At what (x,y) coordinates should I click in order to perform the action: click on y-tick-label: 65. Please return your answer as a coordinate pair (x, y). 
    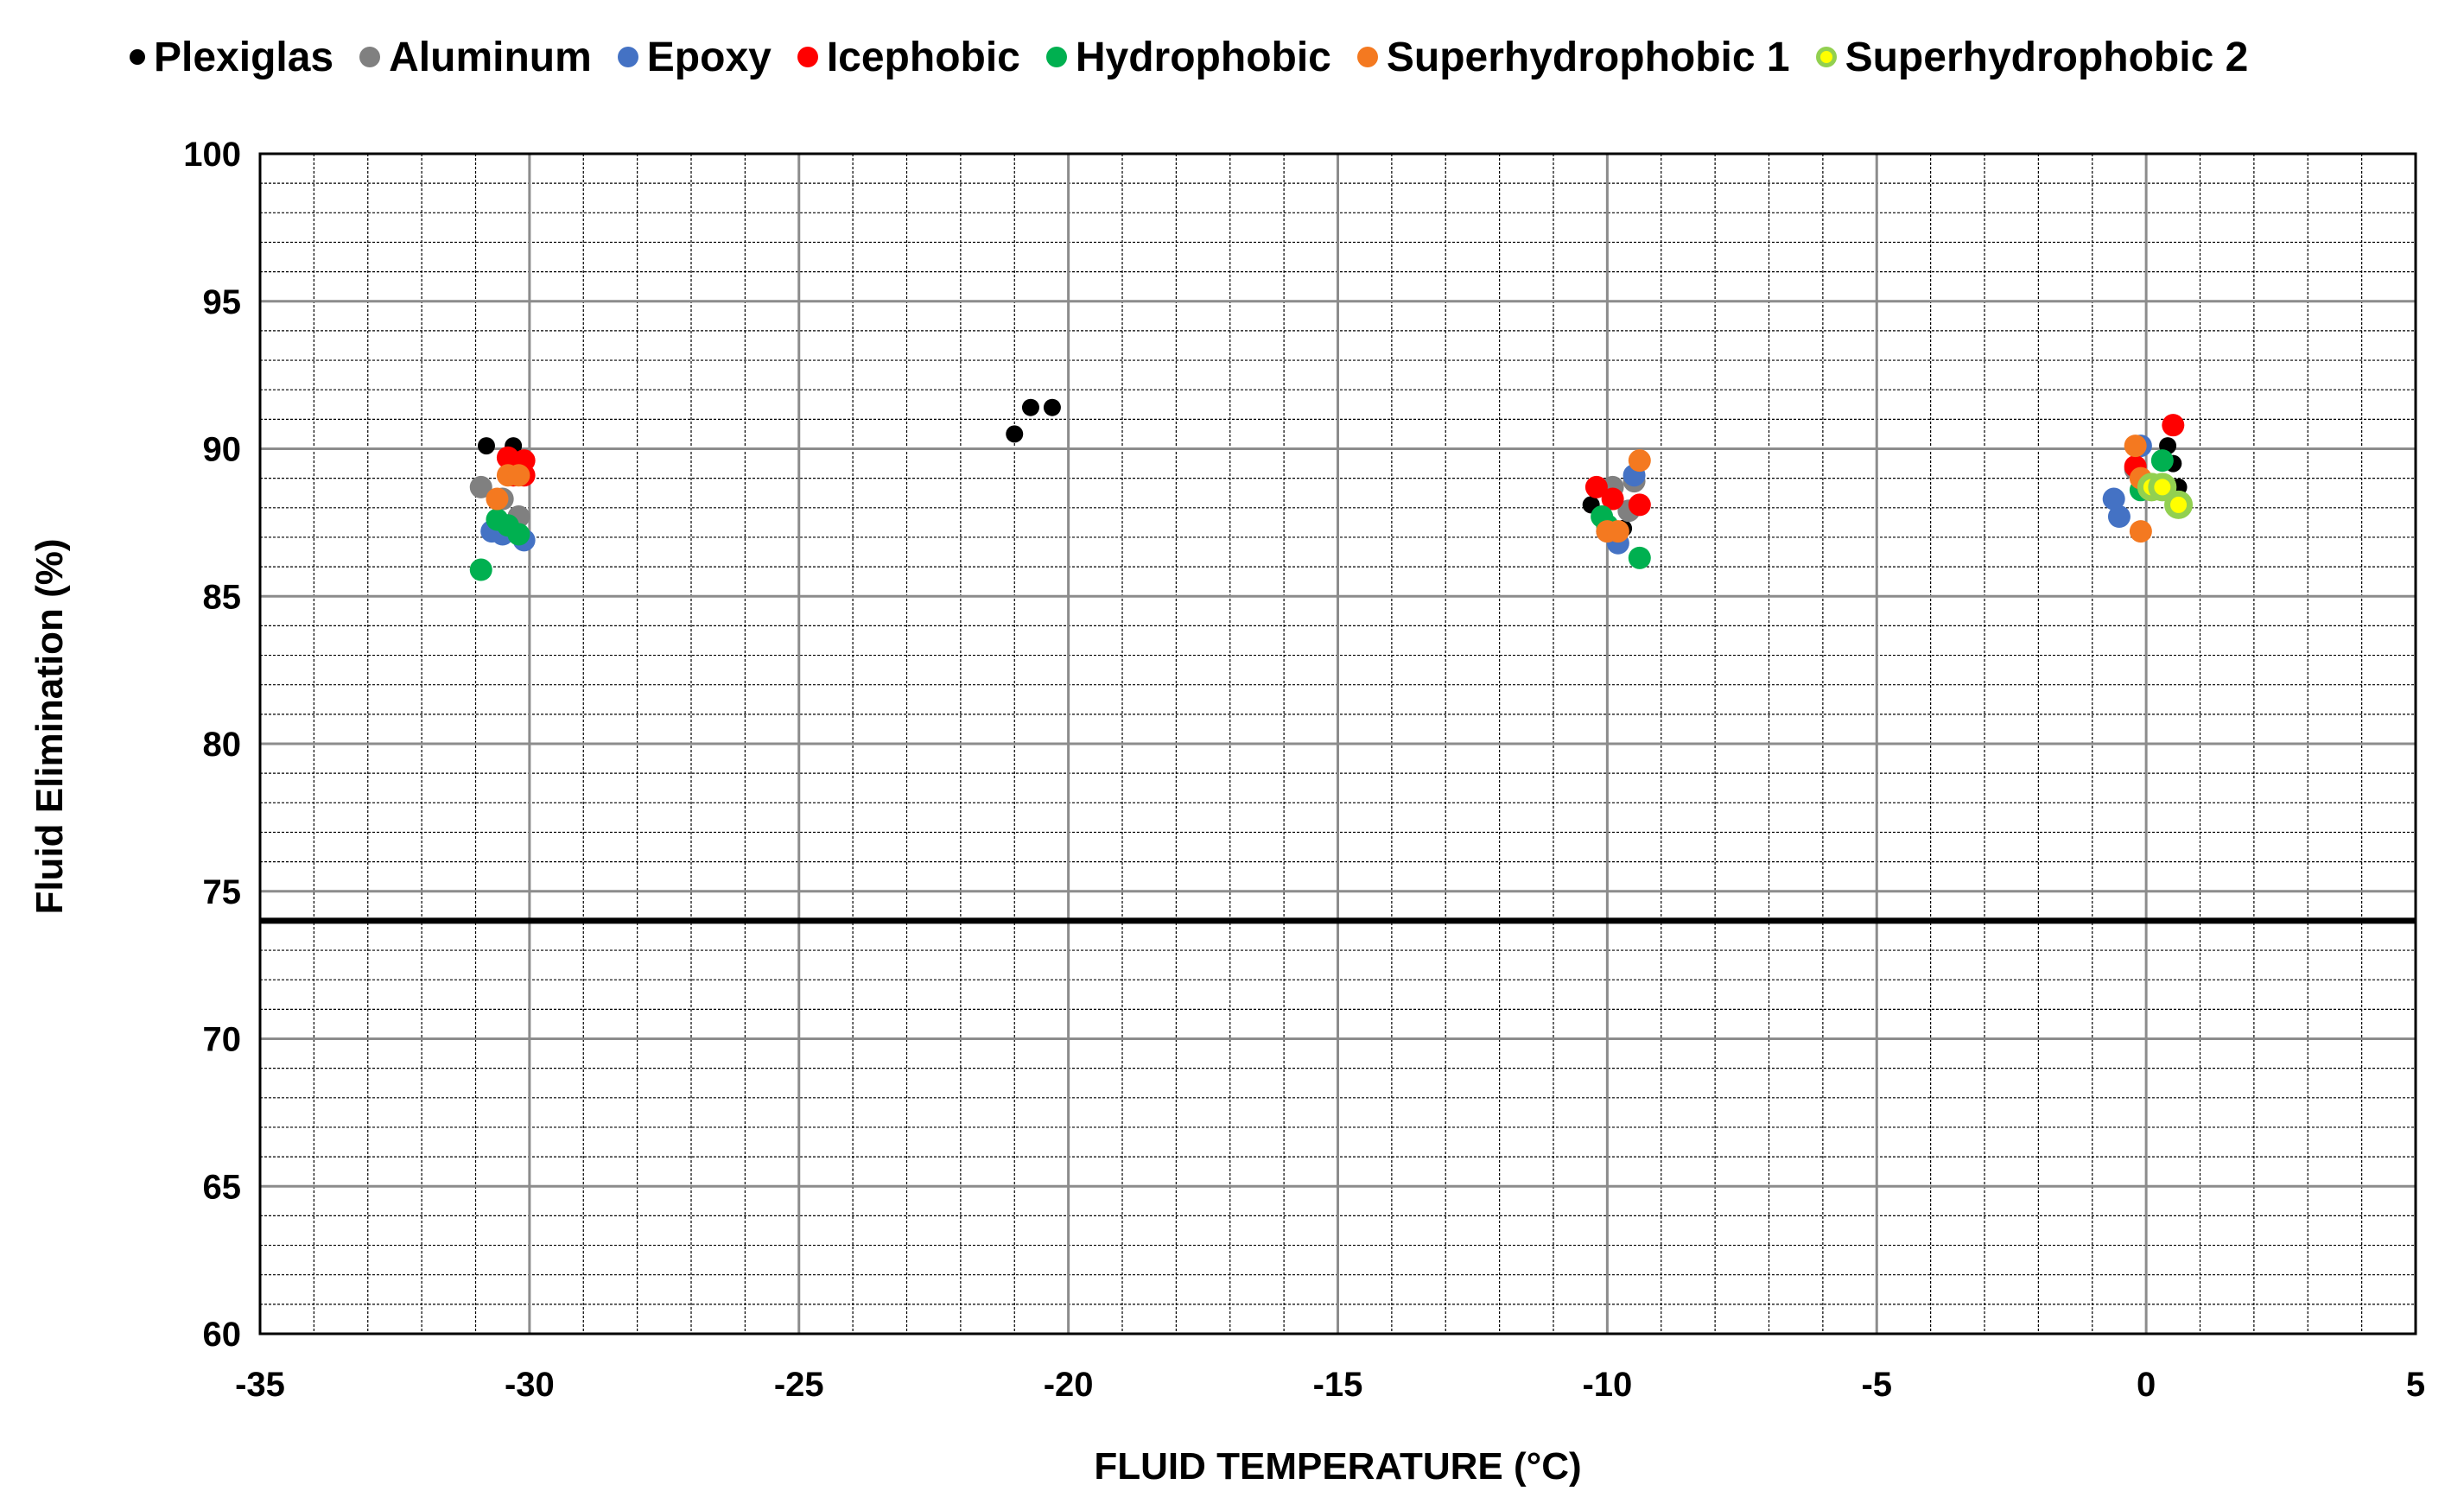
    Looking at the image, I should click on (223, 1187).